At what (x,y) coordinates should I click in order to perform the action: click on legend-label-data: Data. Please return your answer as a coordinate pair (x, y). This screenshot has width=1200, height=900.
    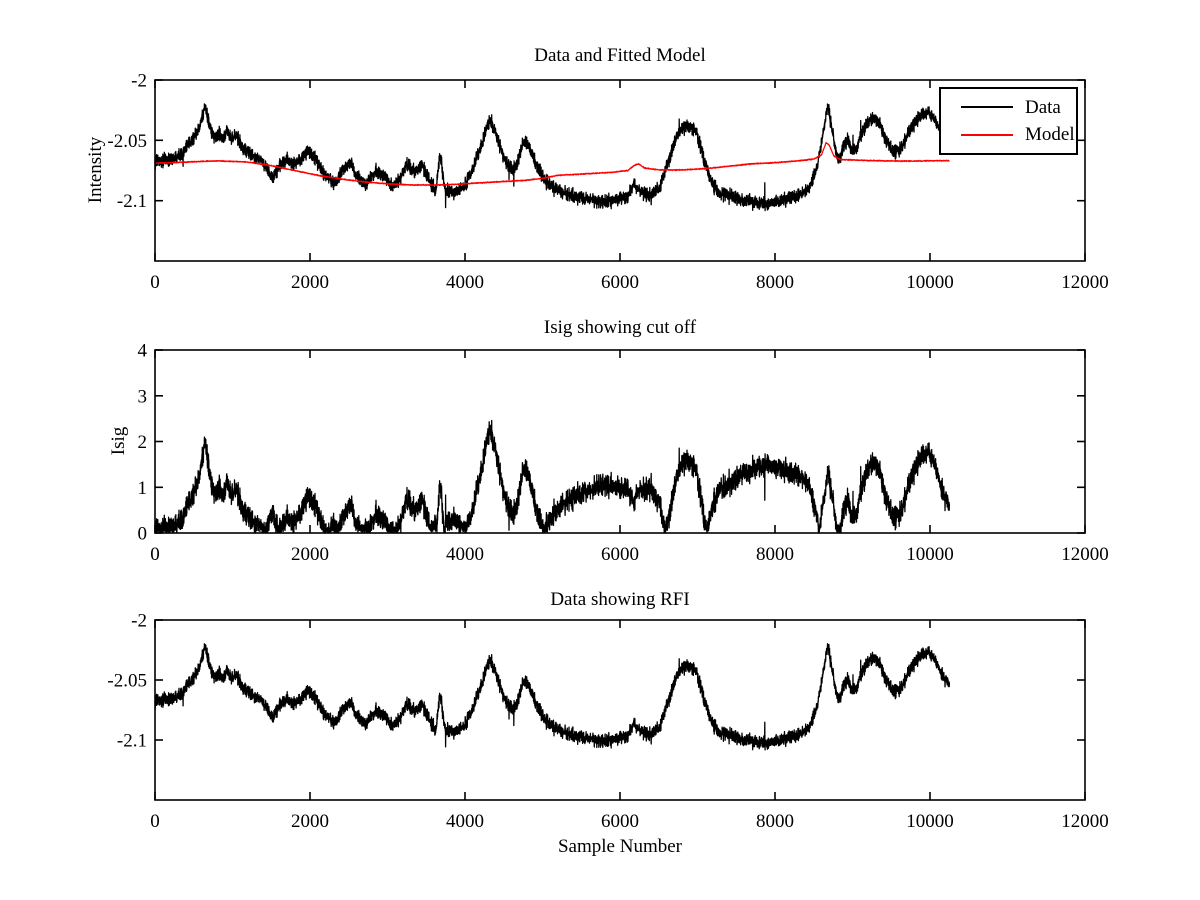
    Looking at the image, I should click on (1043, 107).